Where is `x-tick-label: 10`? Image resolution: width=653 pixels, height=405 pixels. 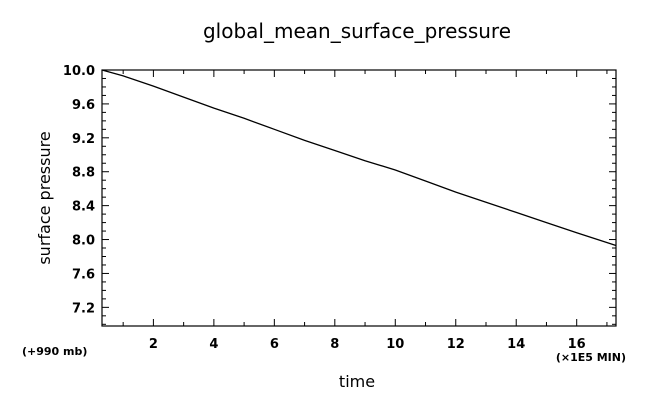
x-tick-label: 10 is located at coordinates (395, 344).